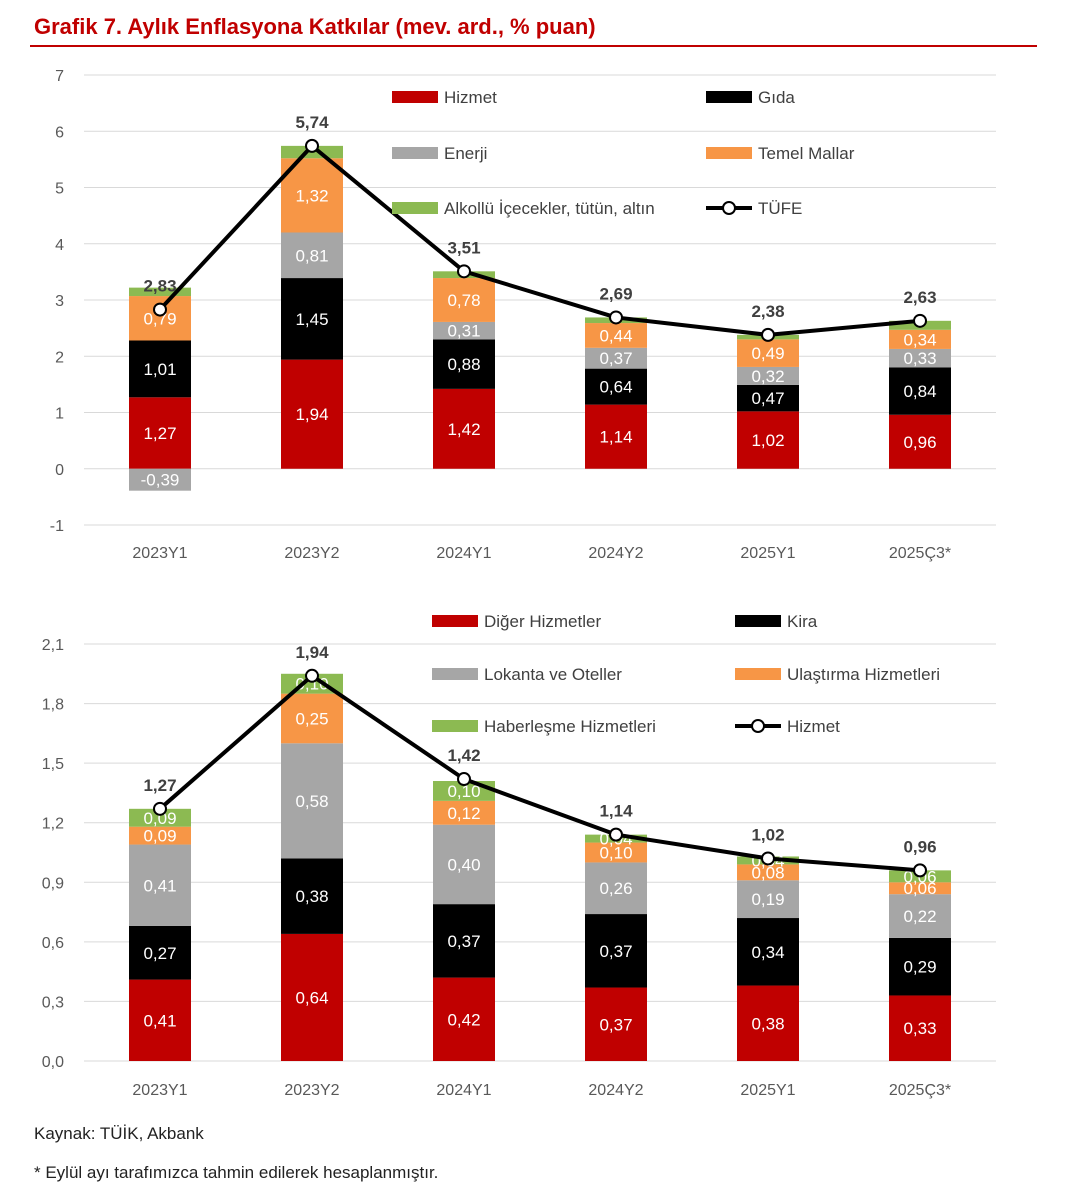  I want to click on y-tick-label: 1,5, so click(53, 764).